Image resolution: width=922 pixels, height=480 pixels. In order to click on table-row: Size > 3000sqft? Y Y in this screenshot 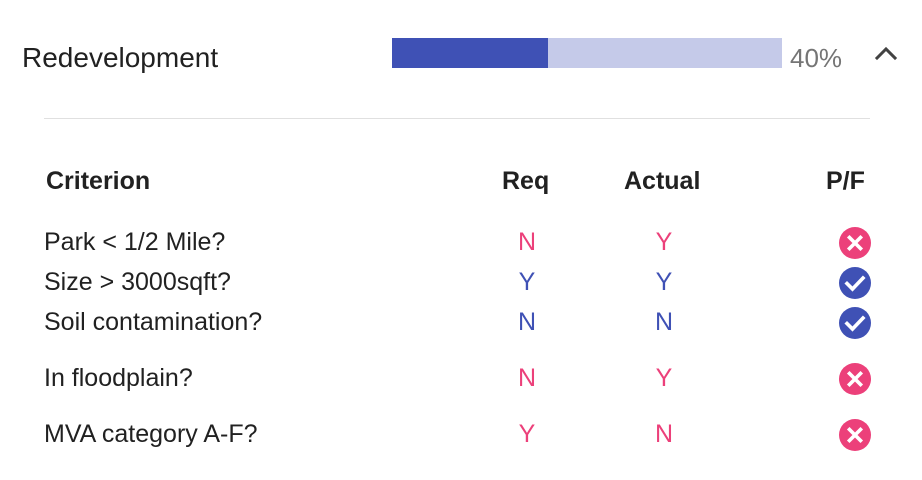, I will do `click(461, 282)`.